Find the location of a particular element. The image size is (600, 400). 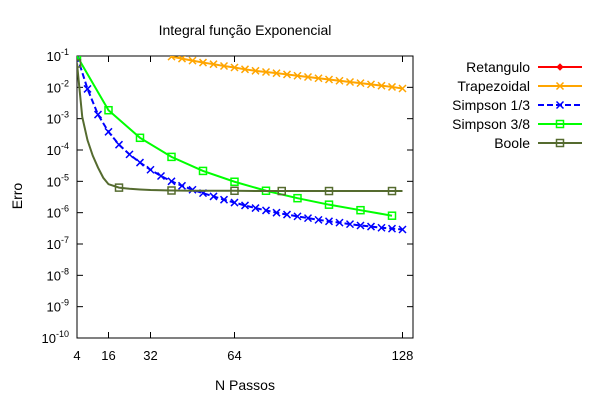

legend-label: Simpson 3/8 is located at coordinates (491, 124).